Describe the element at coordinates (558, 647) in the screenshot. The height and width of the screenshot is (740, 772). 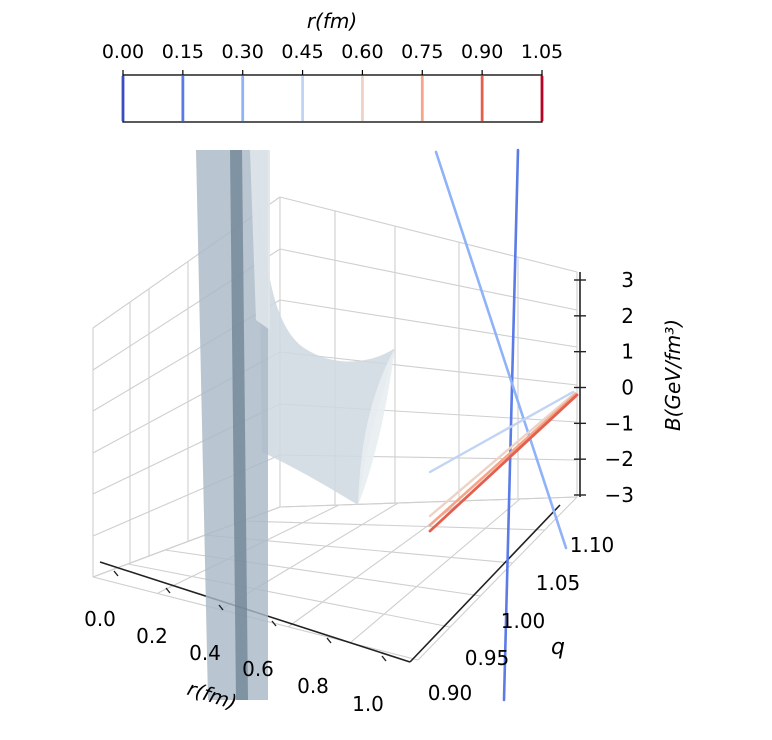
I see `y-axis-label: q` at that location.